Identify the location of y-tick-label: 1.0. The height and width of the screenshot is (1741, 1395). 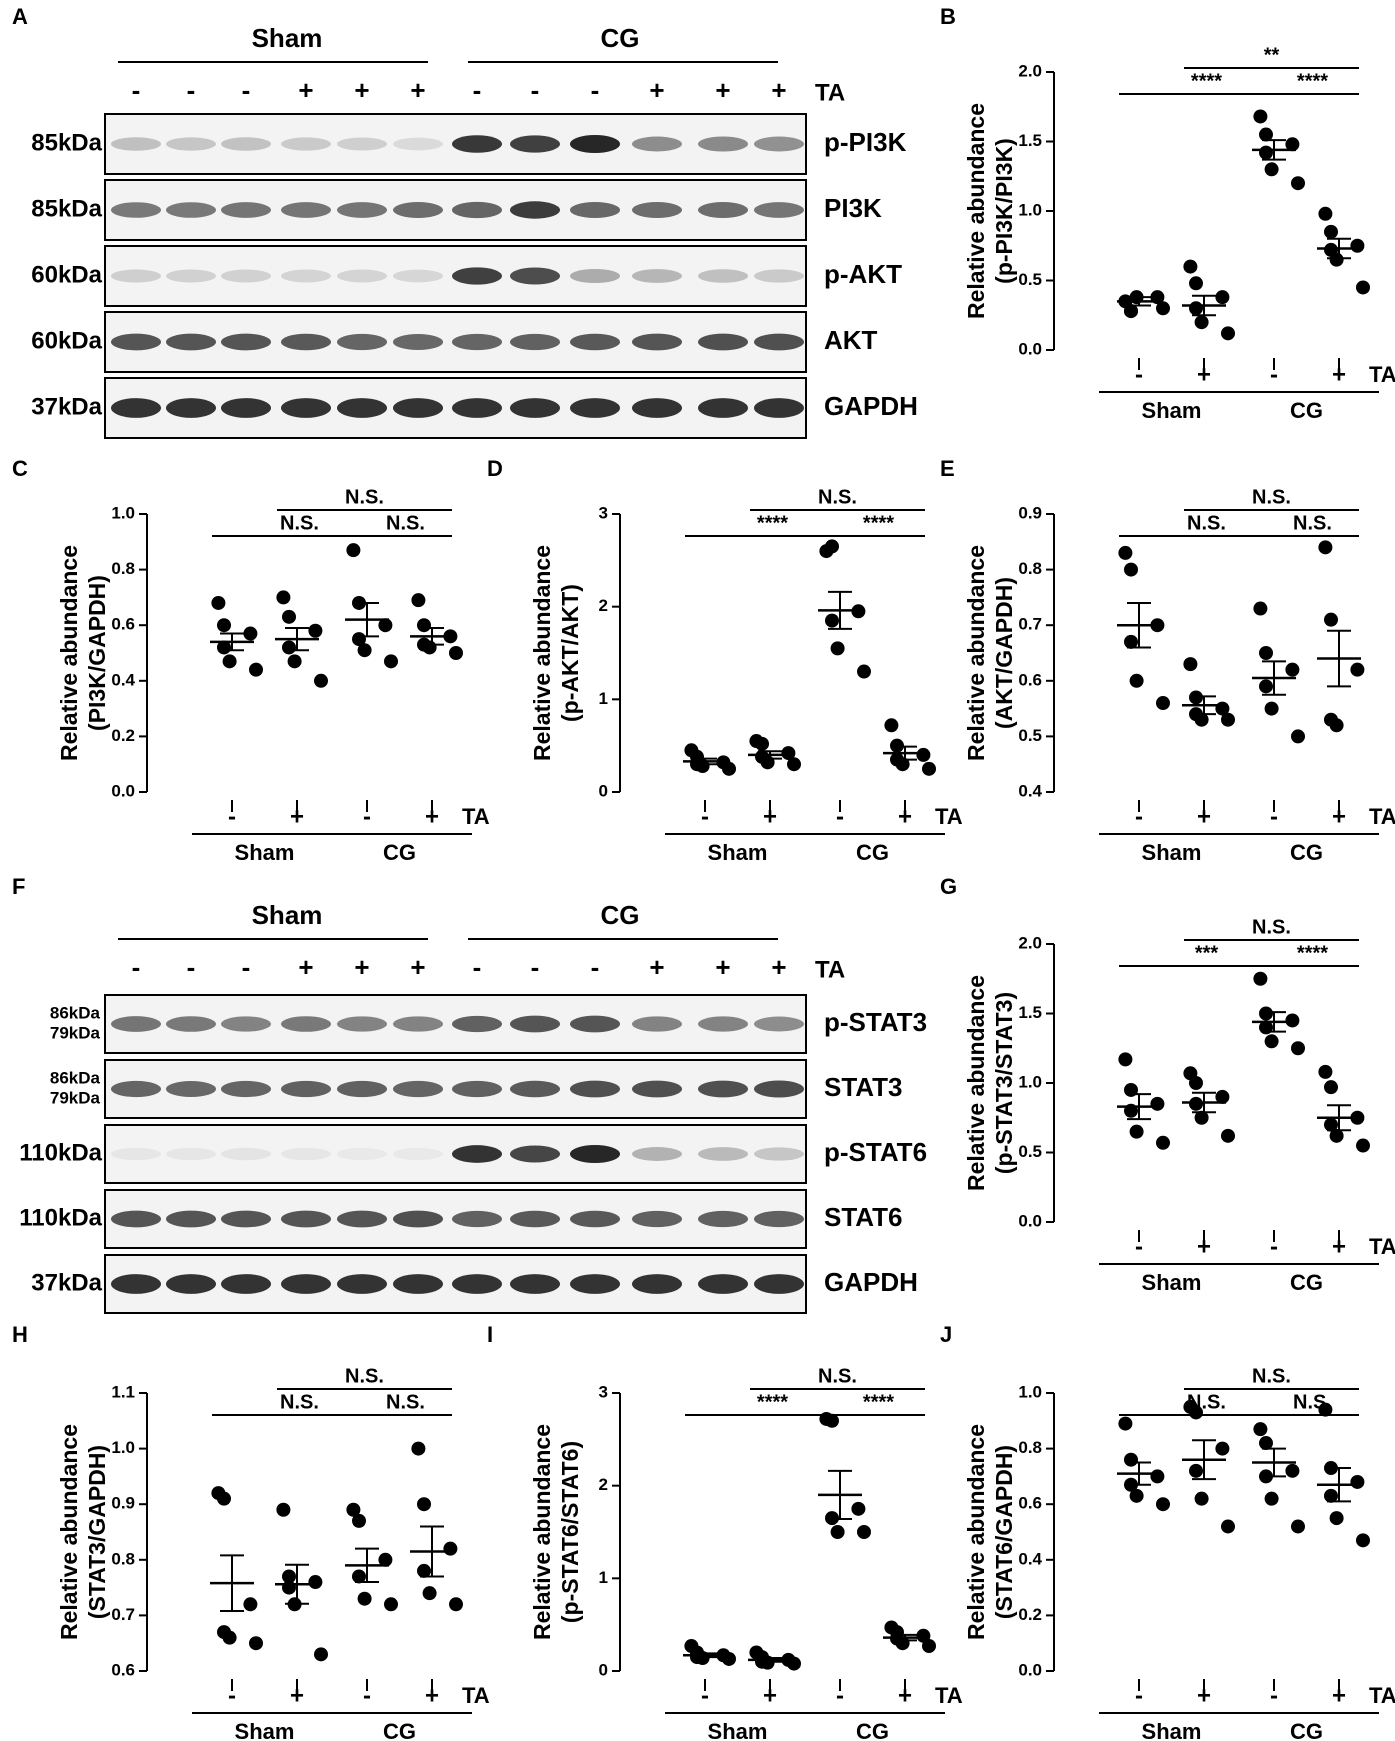
(1030, 1391).